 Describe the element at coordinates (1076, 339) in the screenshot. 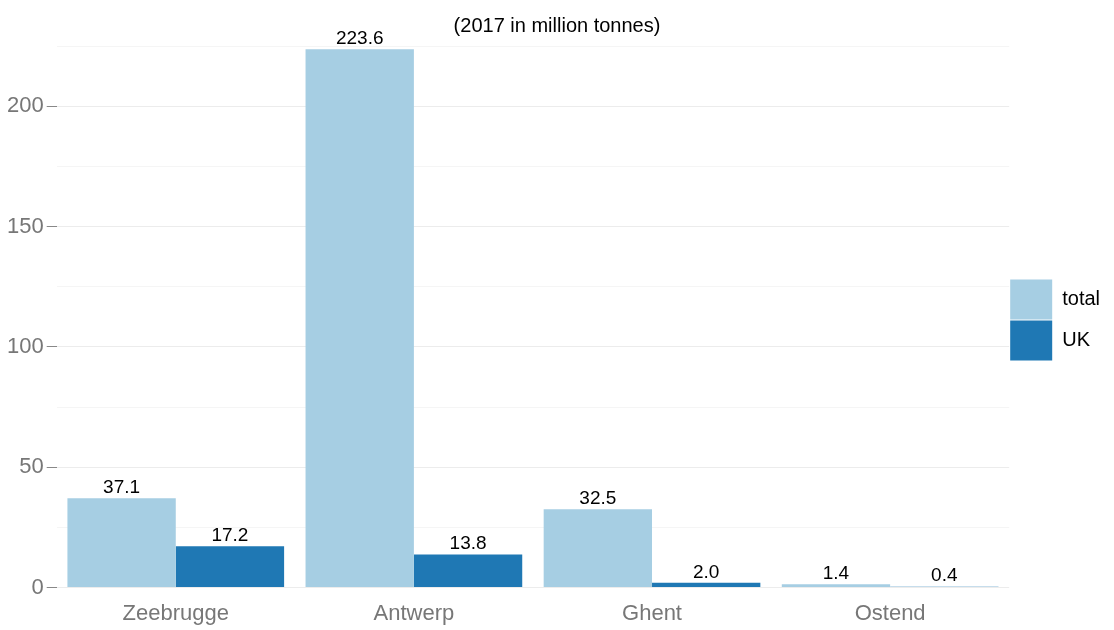

I see `legend-label: UK` at that location.